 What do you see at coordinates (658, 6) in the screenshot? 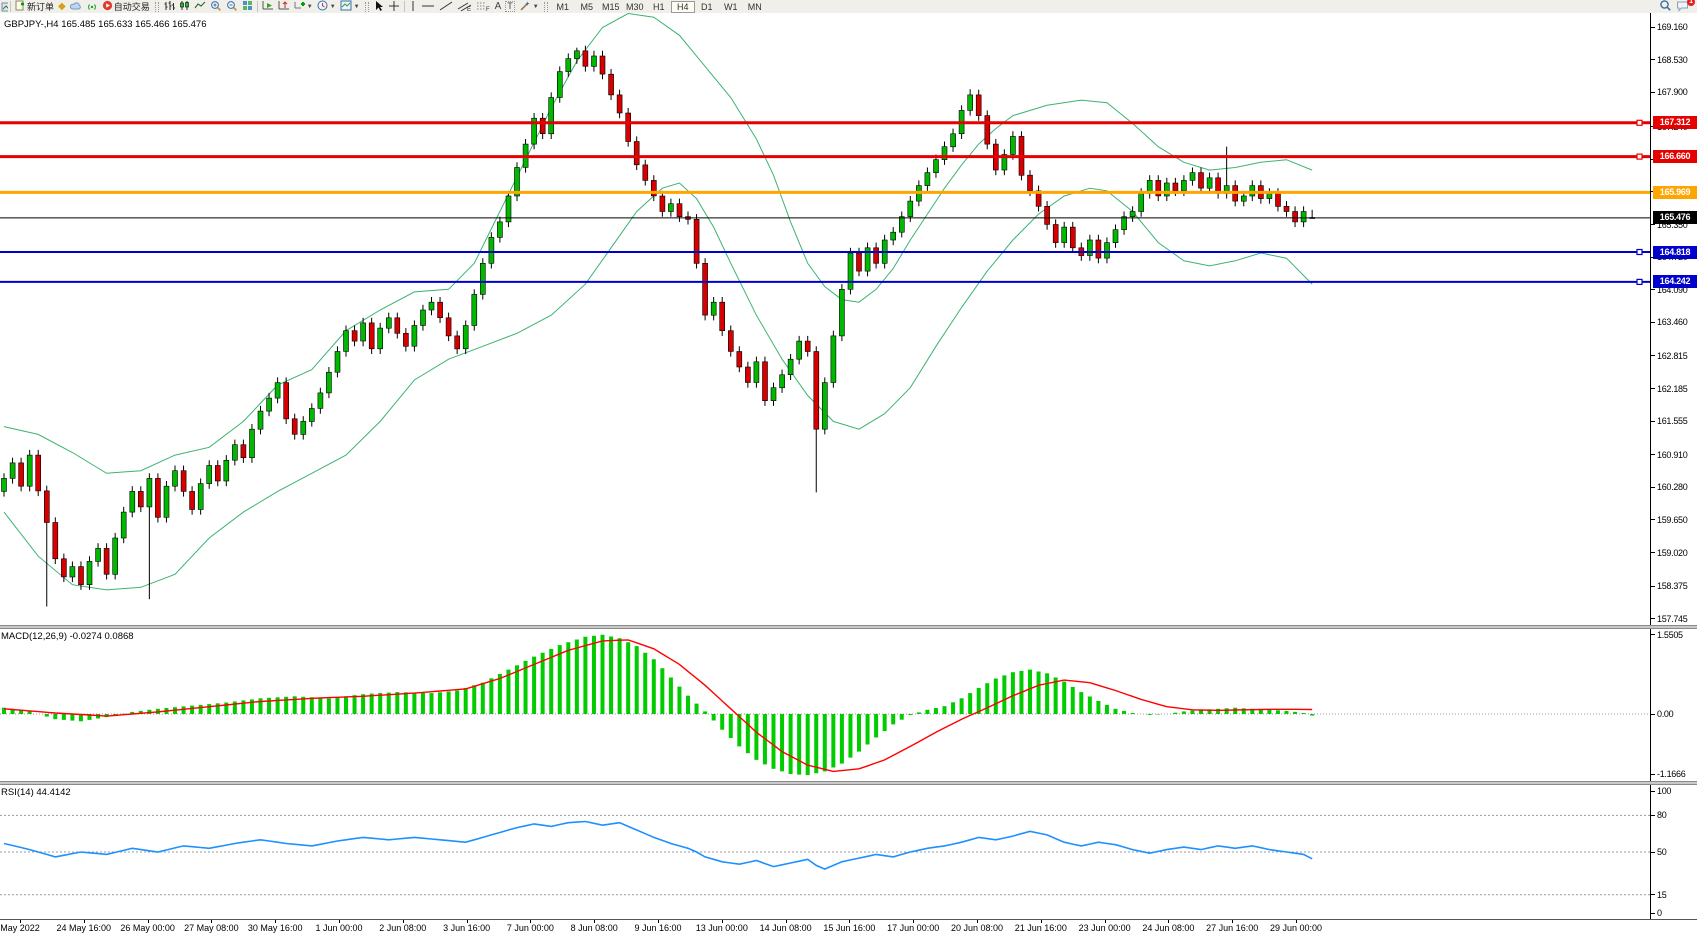
I see `timeframe-button-h1: H1` at bounding box center [658, 6].